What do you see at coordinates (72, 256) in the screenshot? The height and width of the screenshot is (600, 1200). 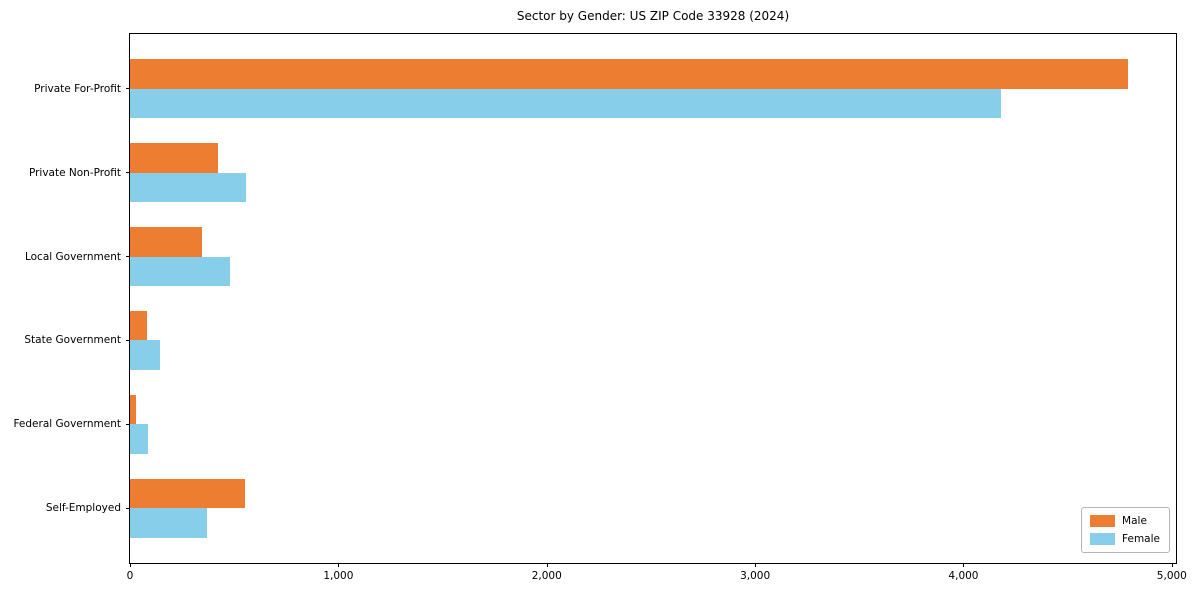 I see `category-label-local-government: Local Government` at bounding box center [72, 256].